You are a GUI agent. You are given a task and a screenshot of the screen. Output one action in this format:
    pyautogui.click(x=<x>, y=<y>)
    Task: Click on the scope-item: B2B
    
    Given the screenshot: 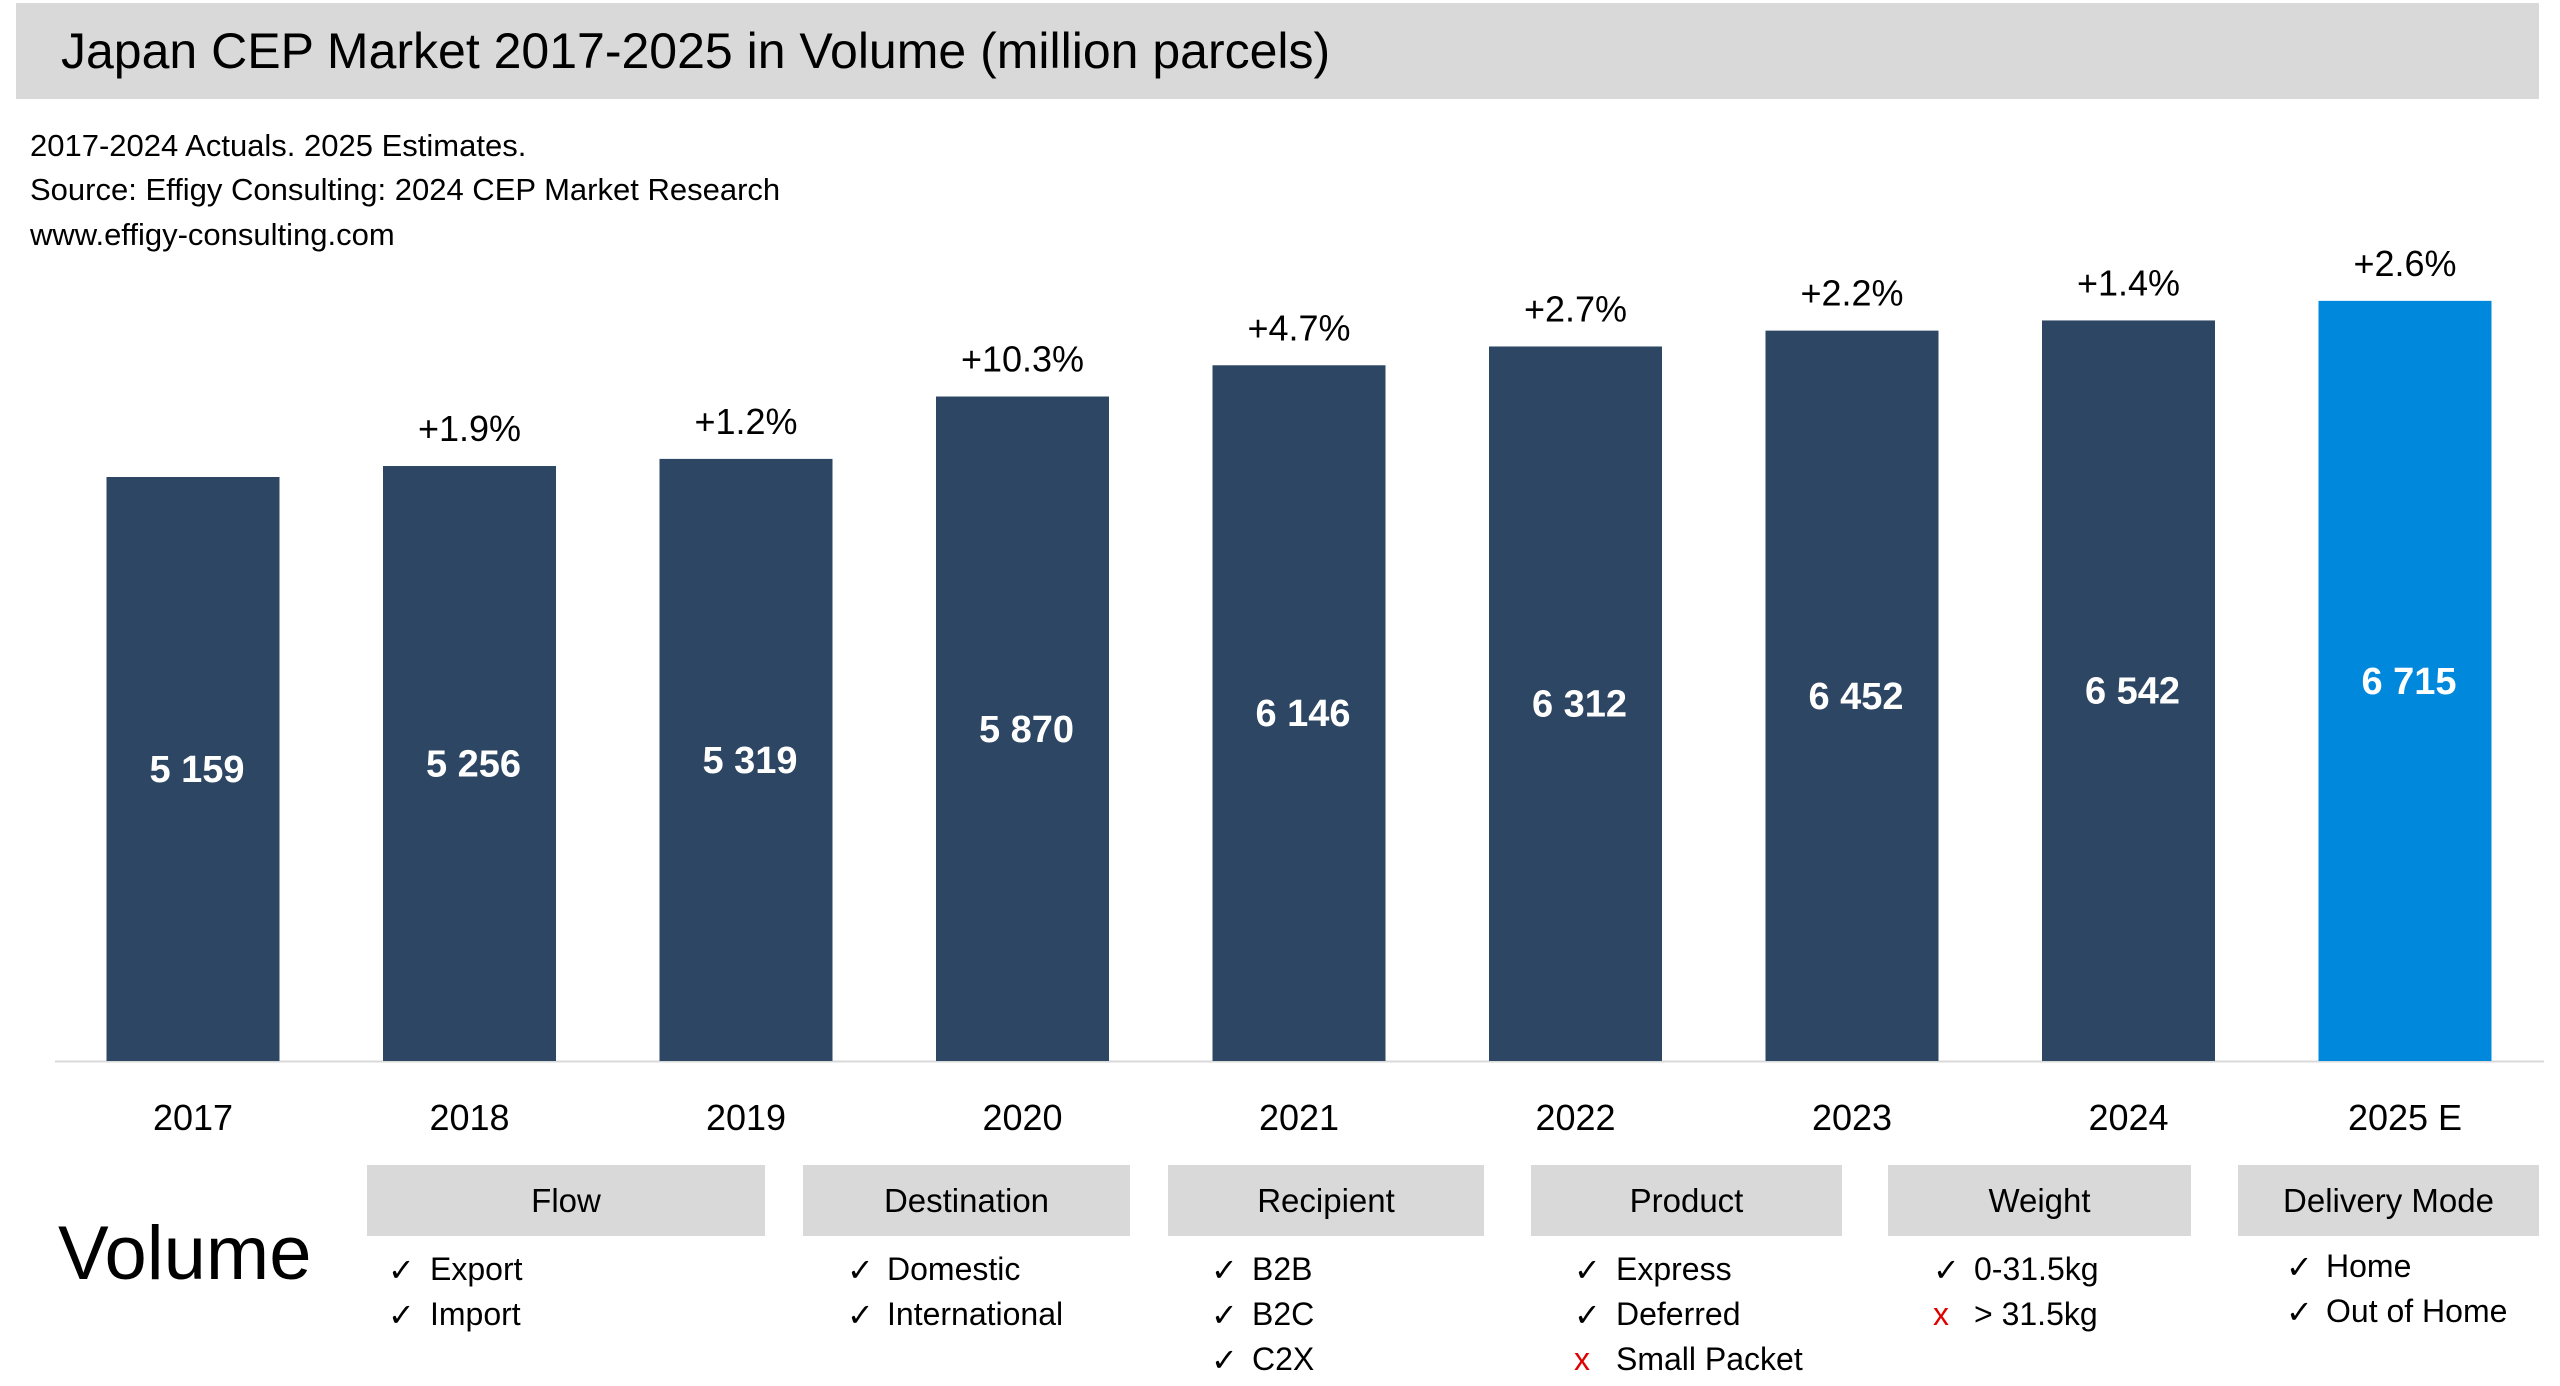 What is the action you would take?
    pyautogui.click(x=1282, y=1269)
    